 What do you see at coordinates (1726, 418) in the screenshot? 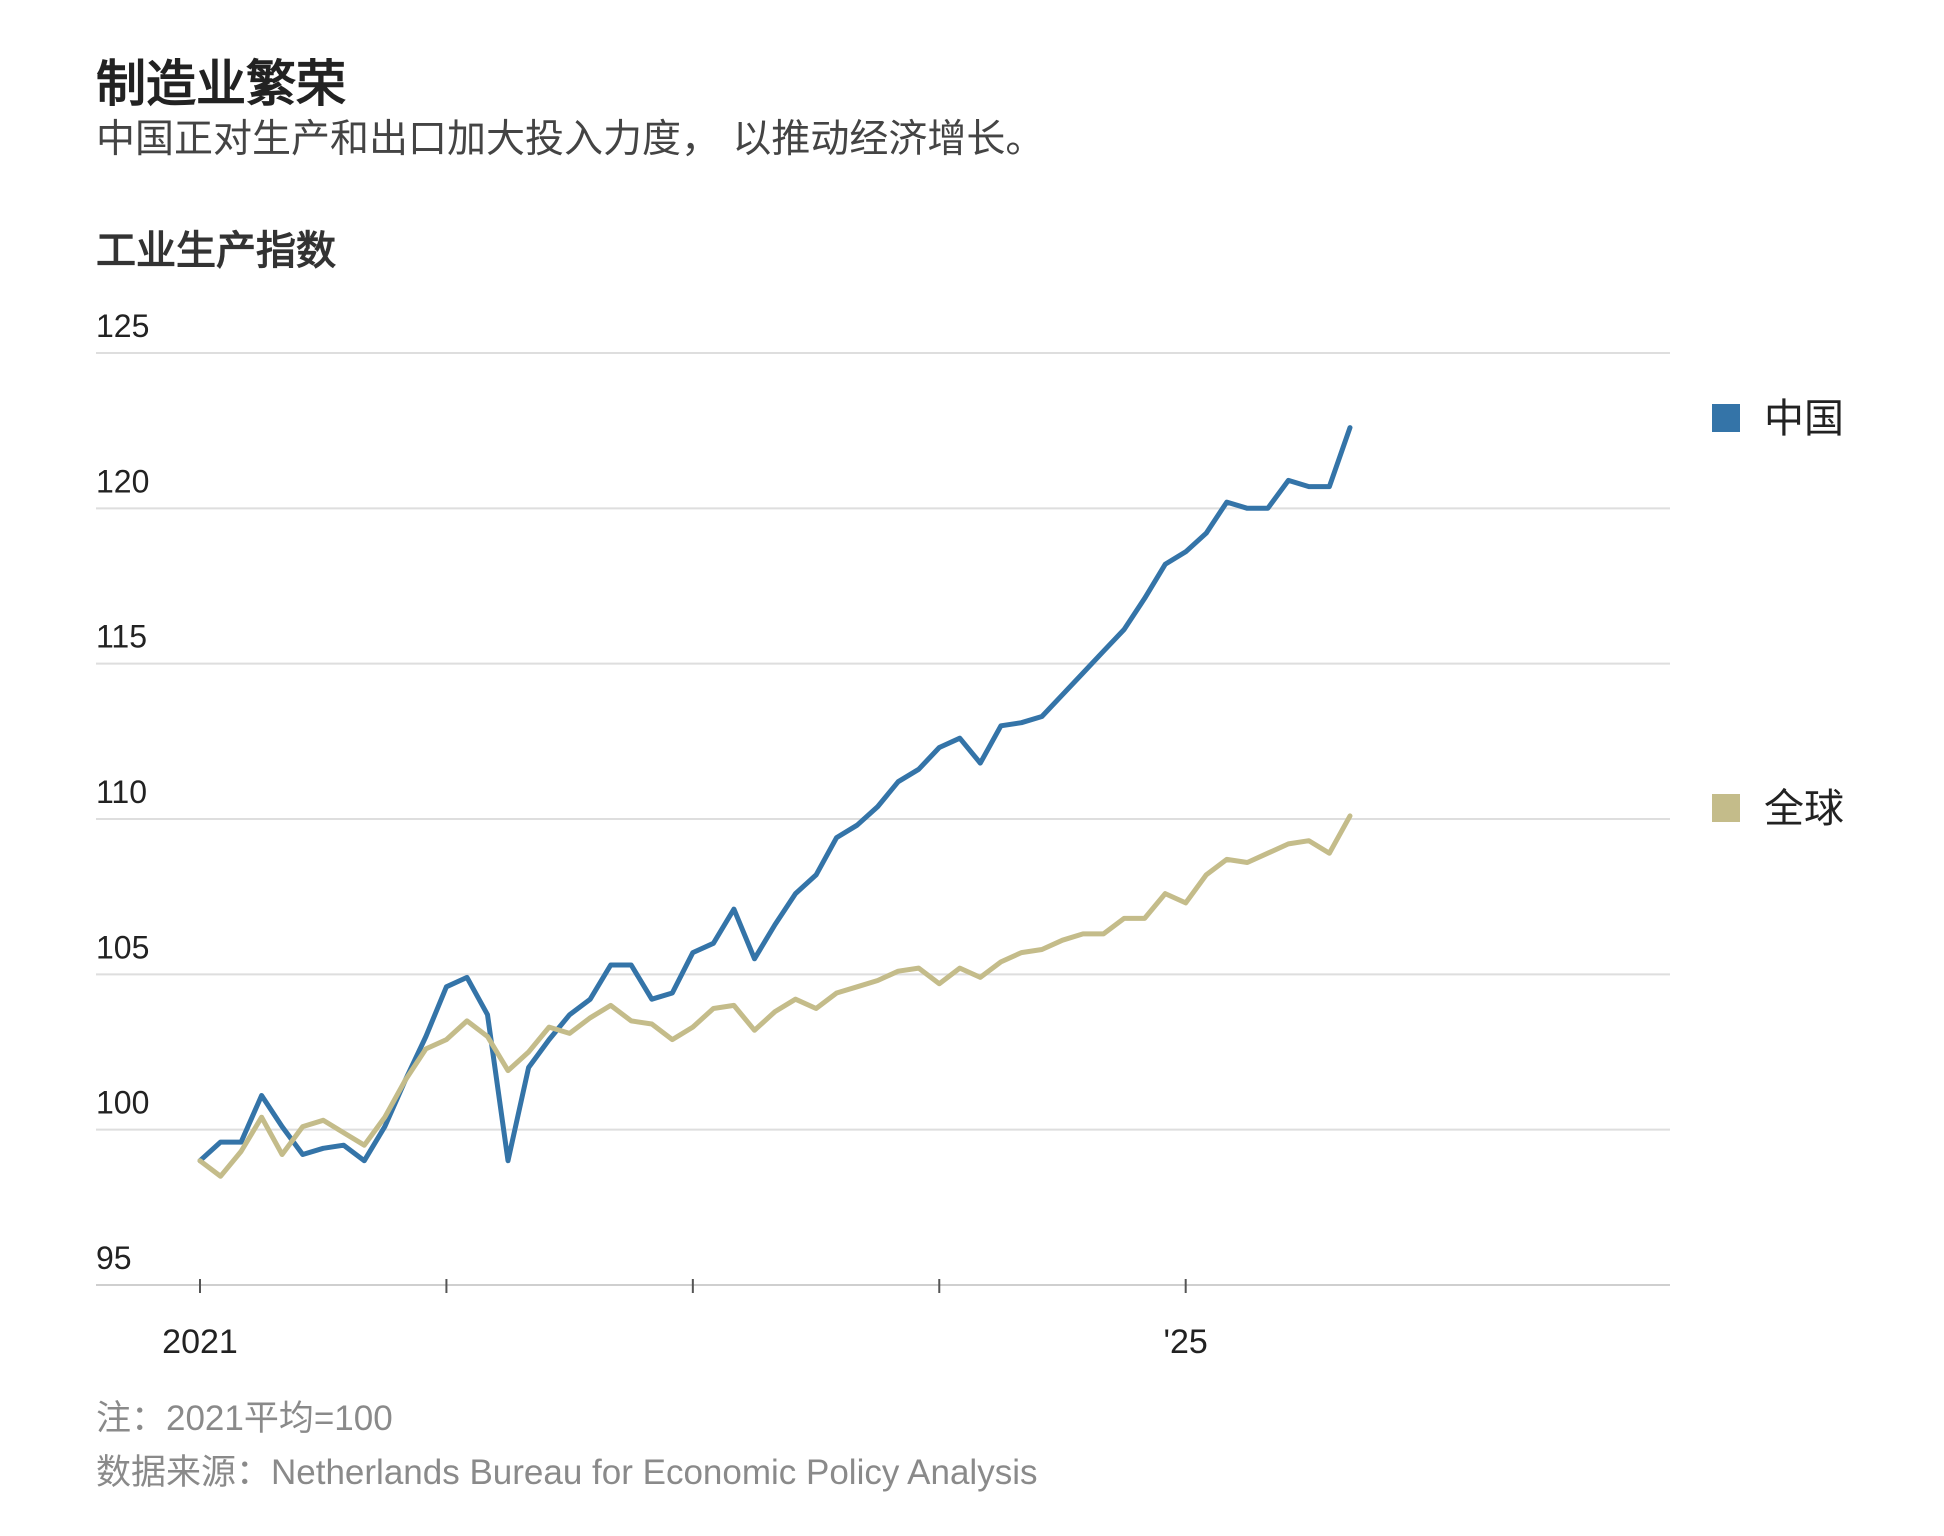
I see `legend-swatch-china` at bounding box center [1726, 418].